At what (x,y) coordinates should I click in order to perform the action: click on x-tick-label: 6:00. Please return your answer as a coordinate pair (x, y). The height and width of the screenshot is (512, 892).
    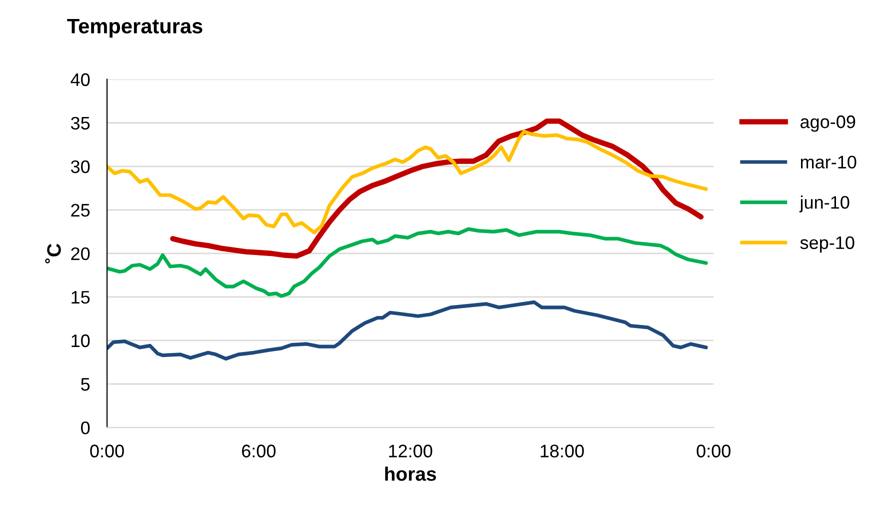
    Looking at the image, I should click on (259, 451).